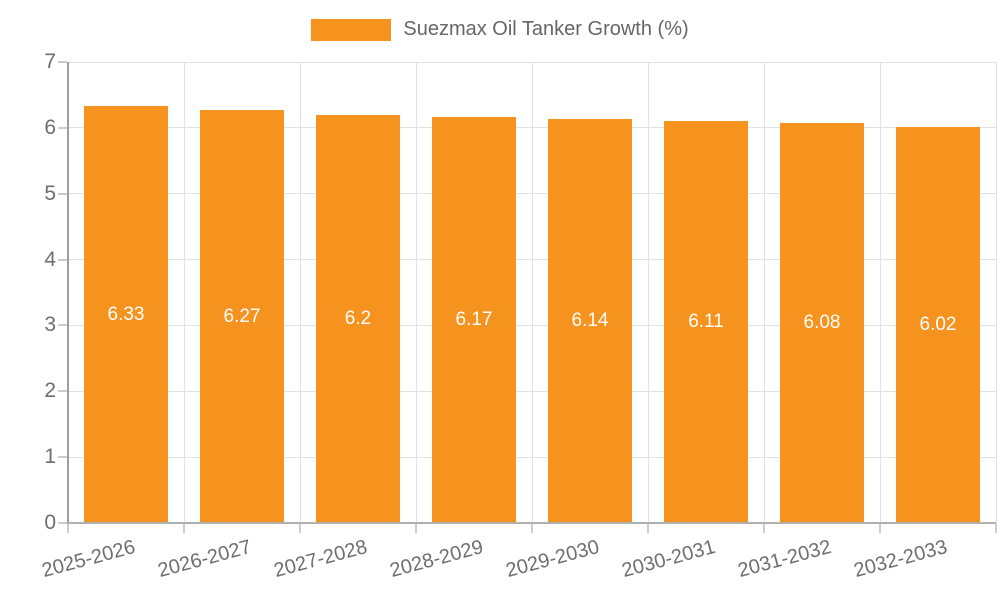  I want to click on x-axis-line, so click(532, 523).